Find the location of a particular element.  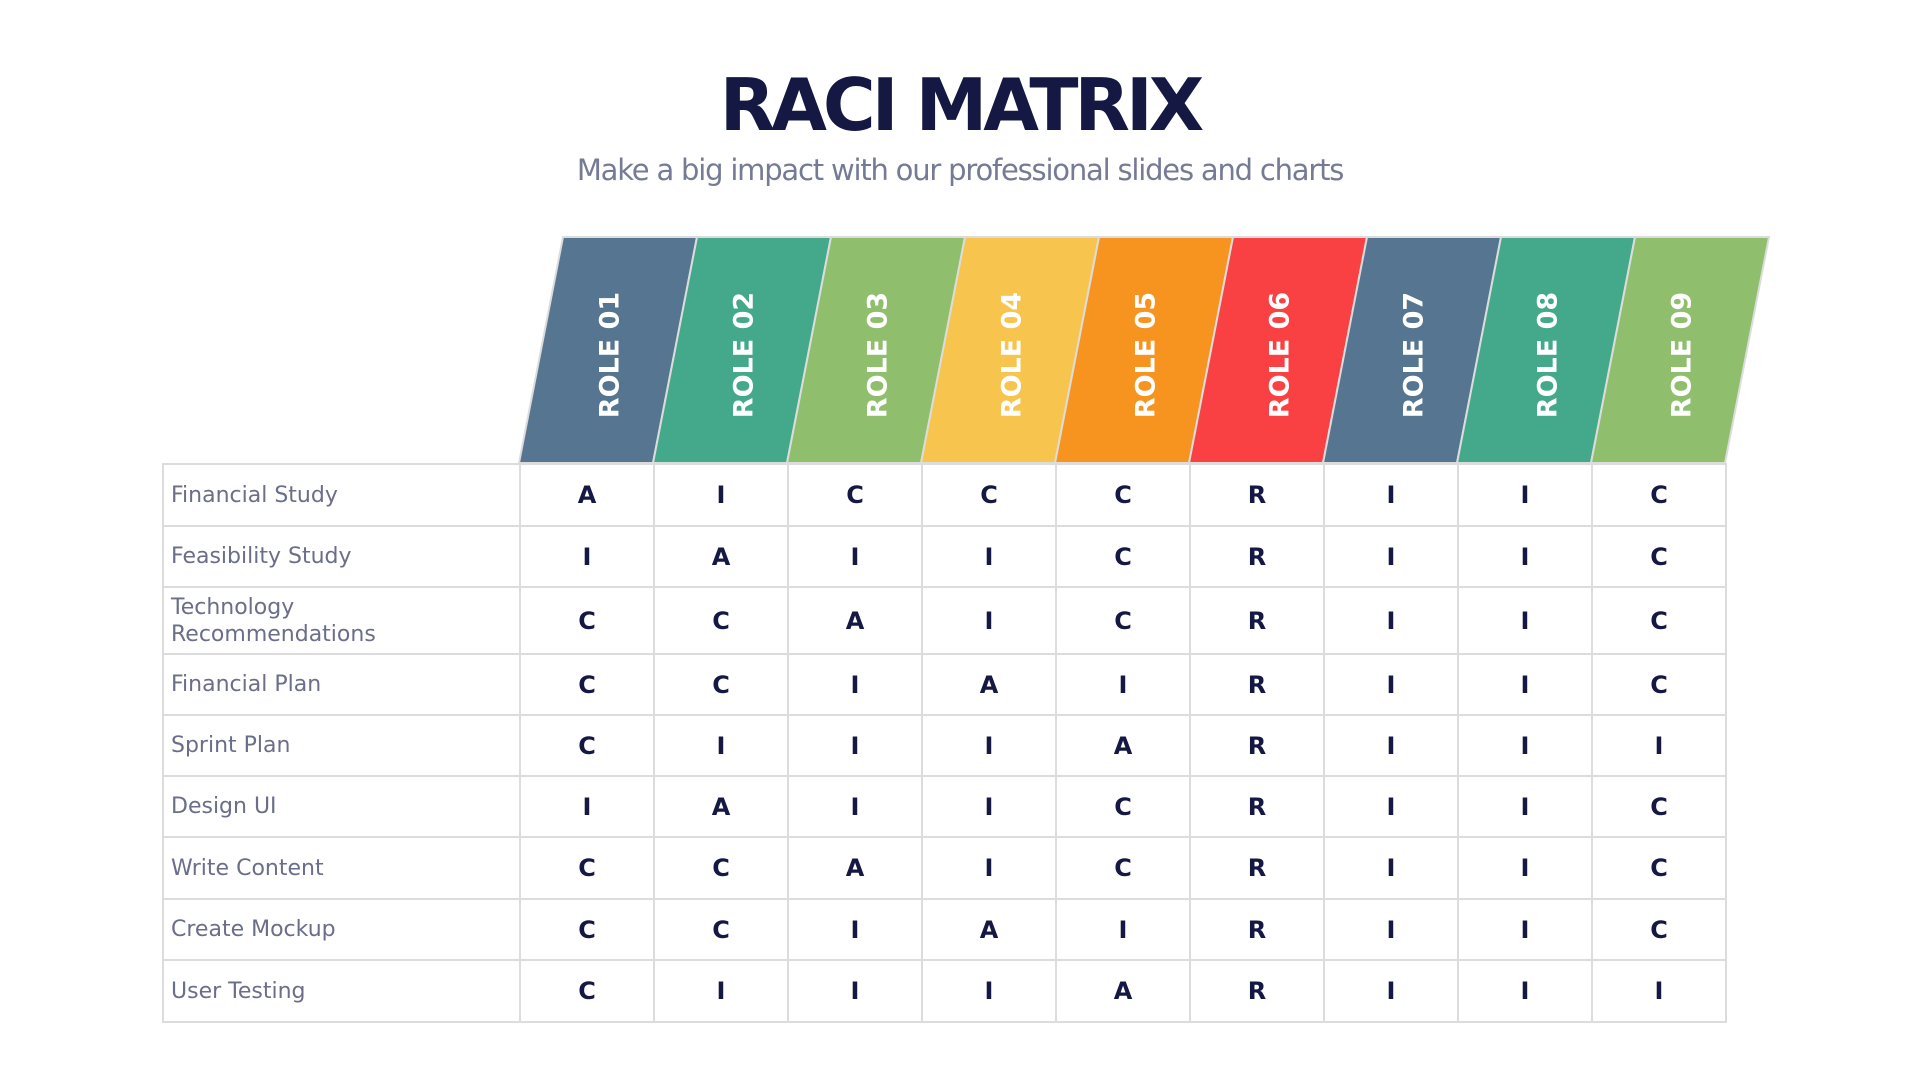

task-label: Write Content is located at coordinates (341, 868).